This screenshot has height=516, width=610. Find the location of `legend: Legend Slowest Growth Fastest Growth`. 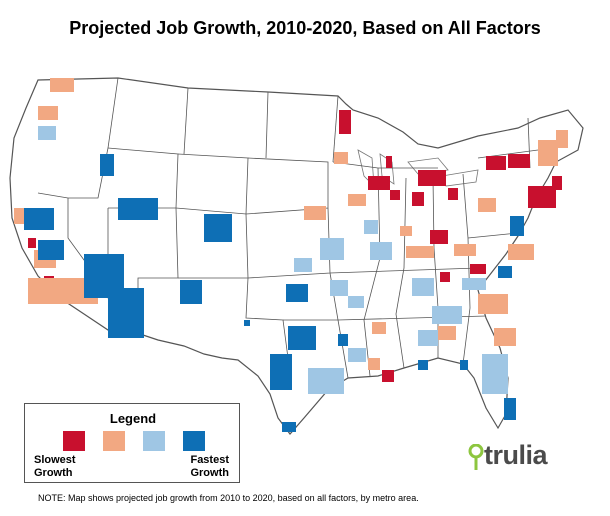

legend: Legend Slowest Growth Fastest Growth is located at coordinates (132, 443).